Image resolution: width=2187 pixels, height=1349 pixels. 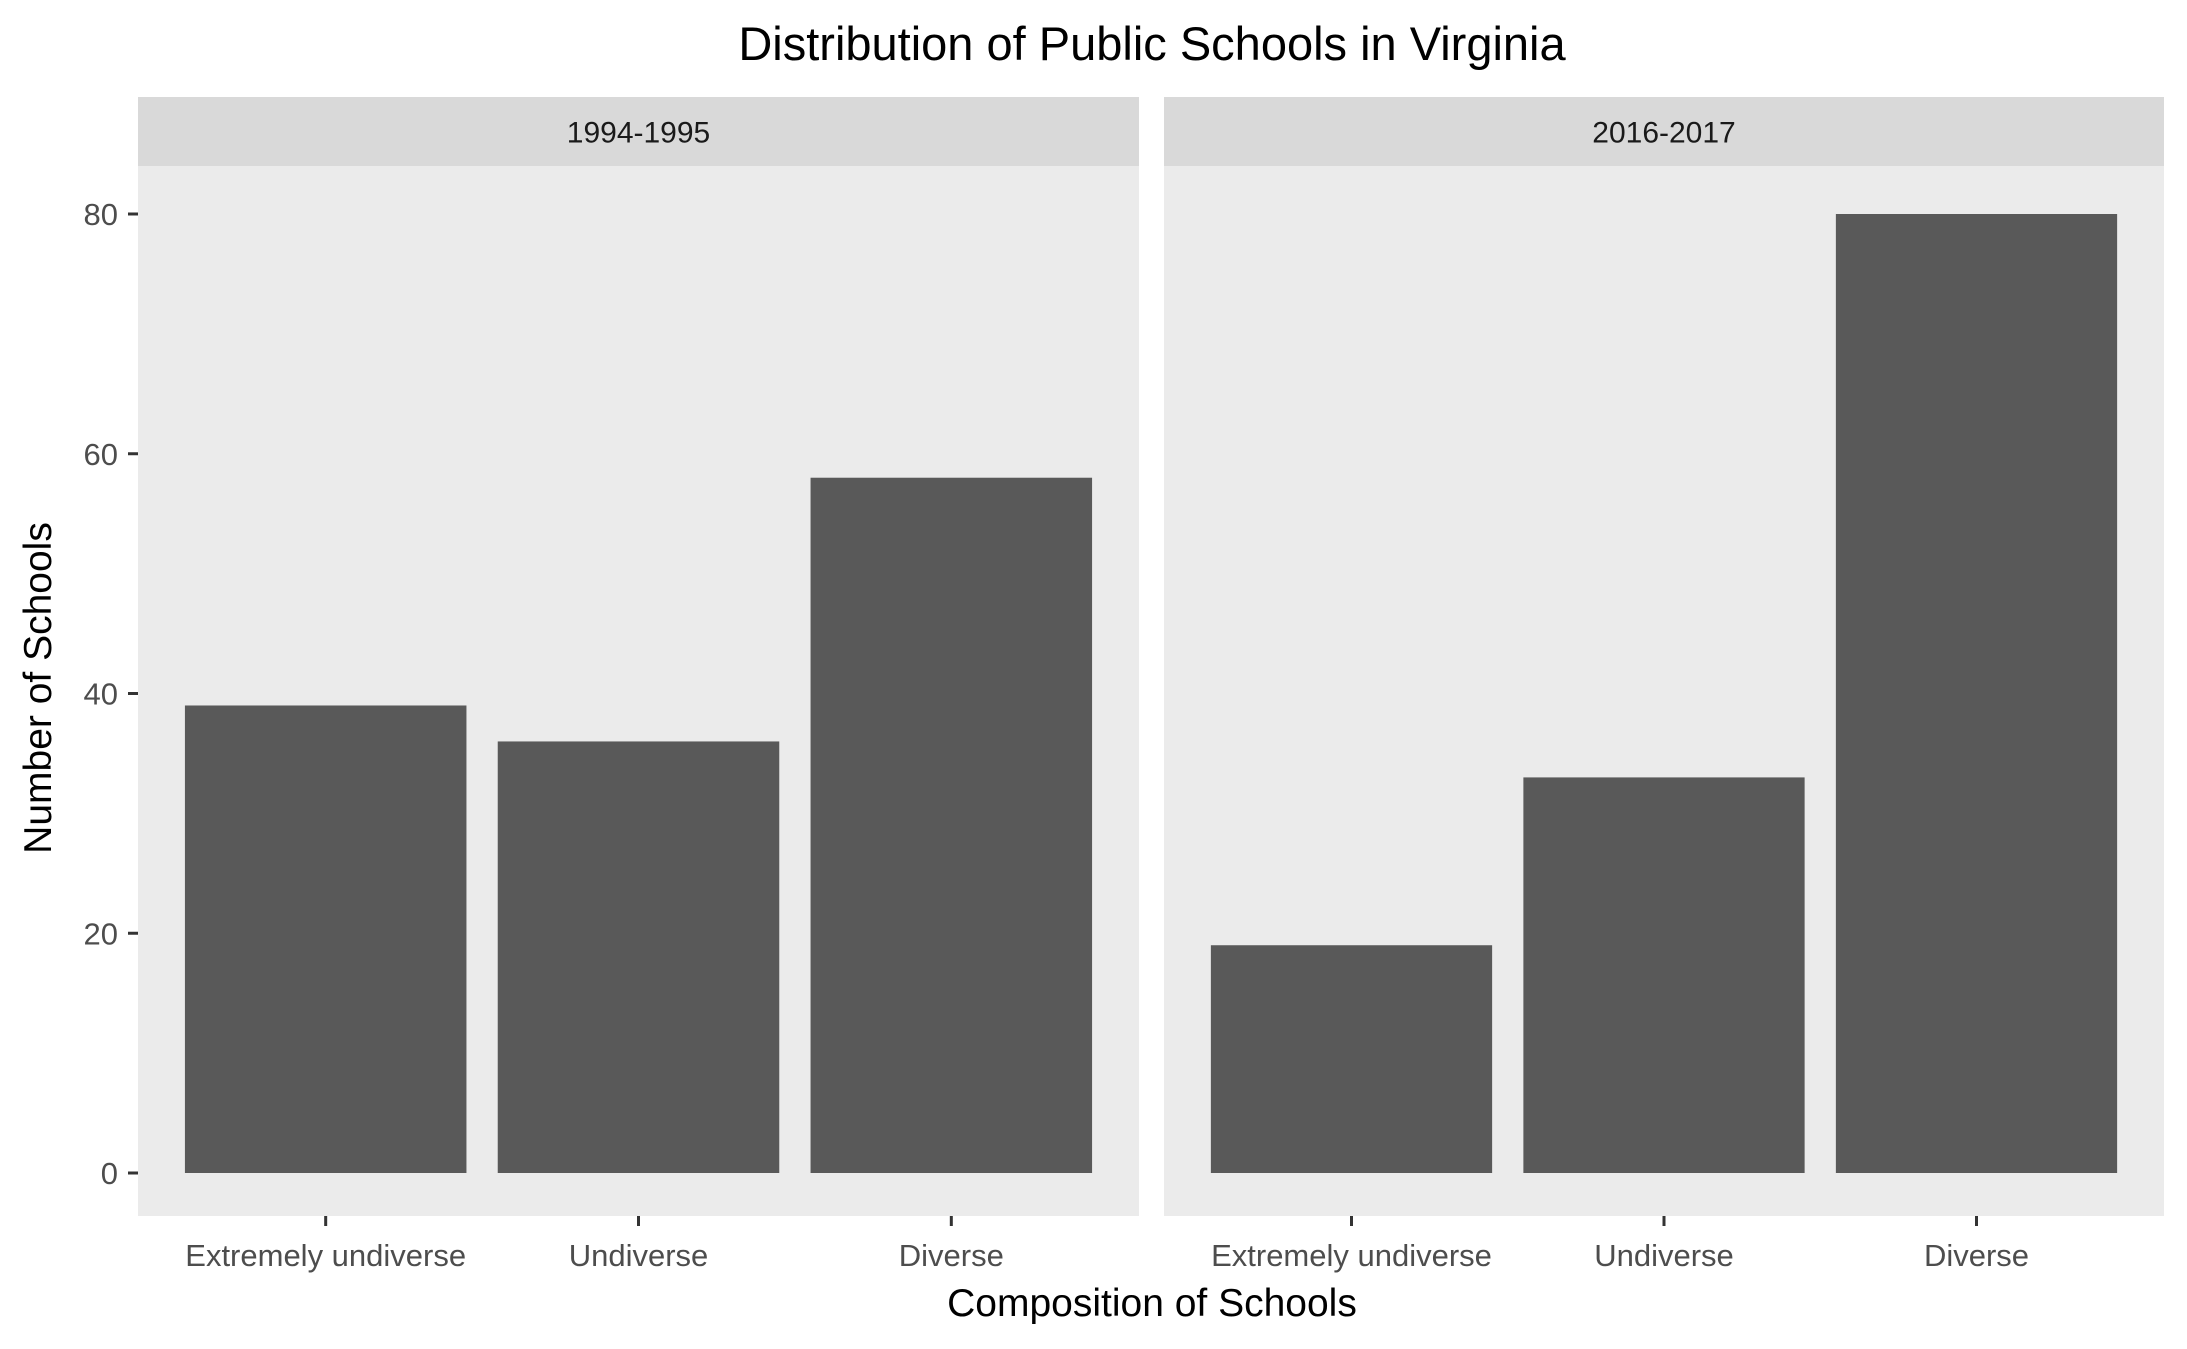 What do you see at coordinates (101, 694) in the screenshot?
I see `y-tick-label: 40` at bounding box center [101, 694].